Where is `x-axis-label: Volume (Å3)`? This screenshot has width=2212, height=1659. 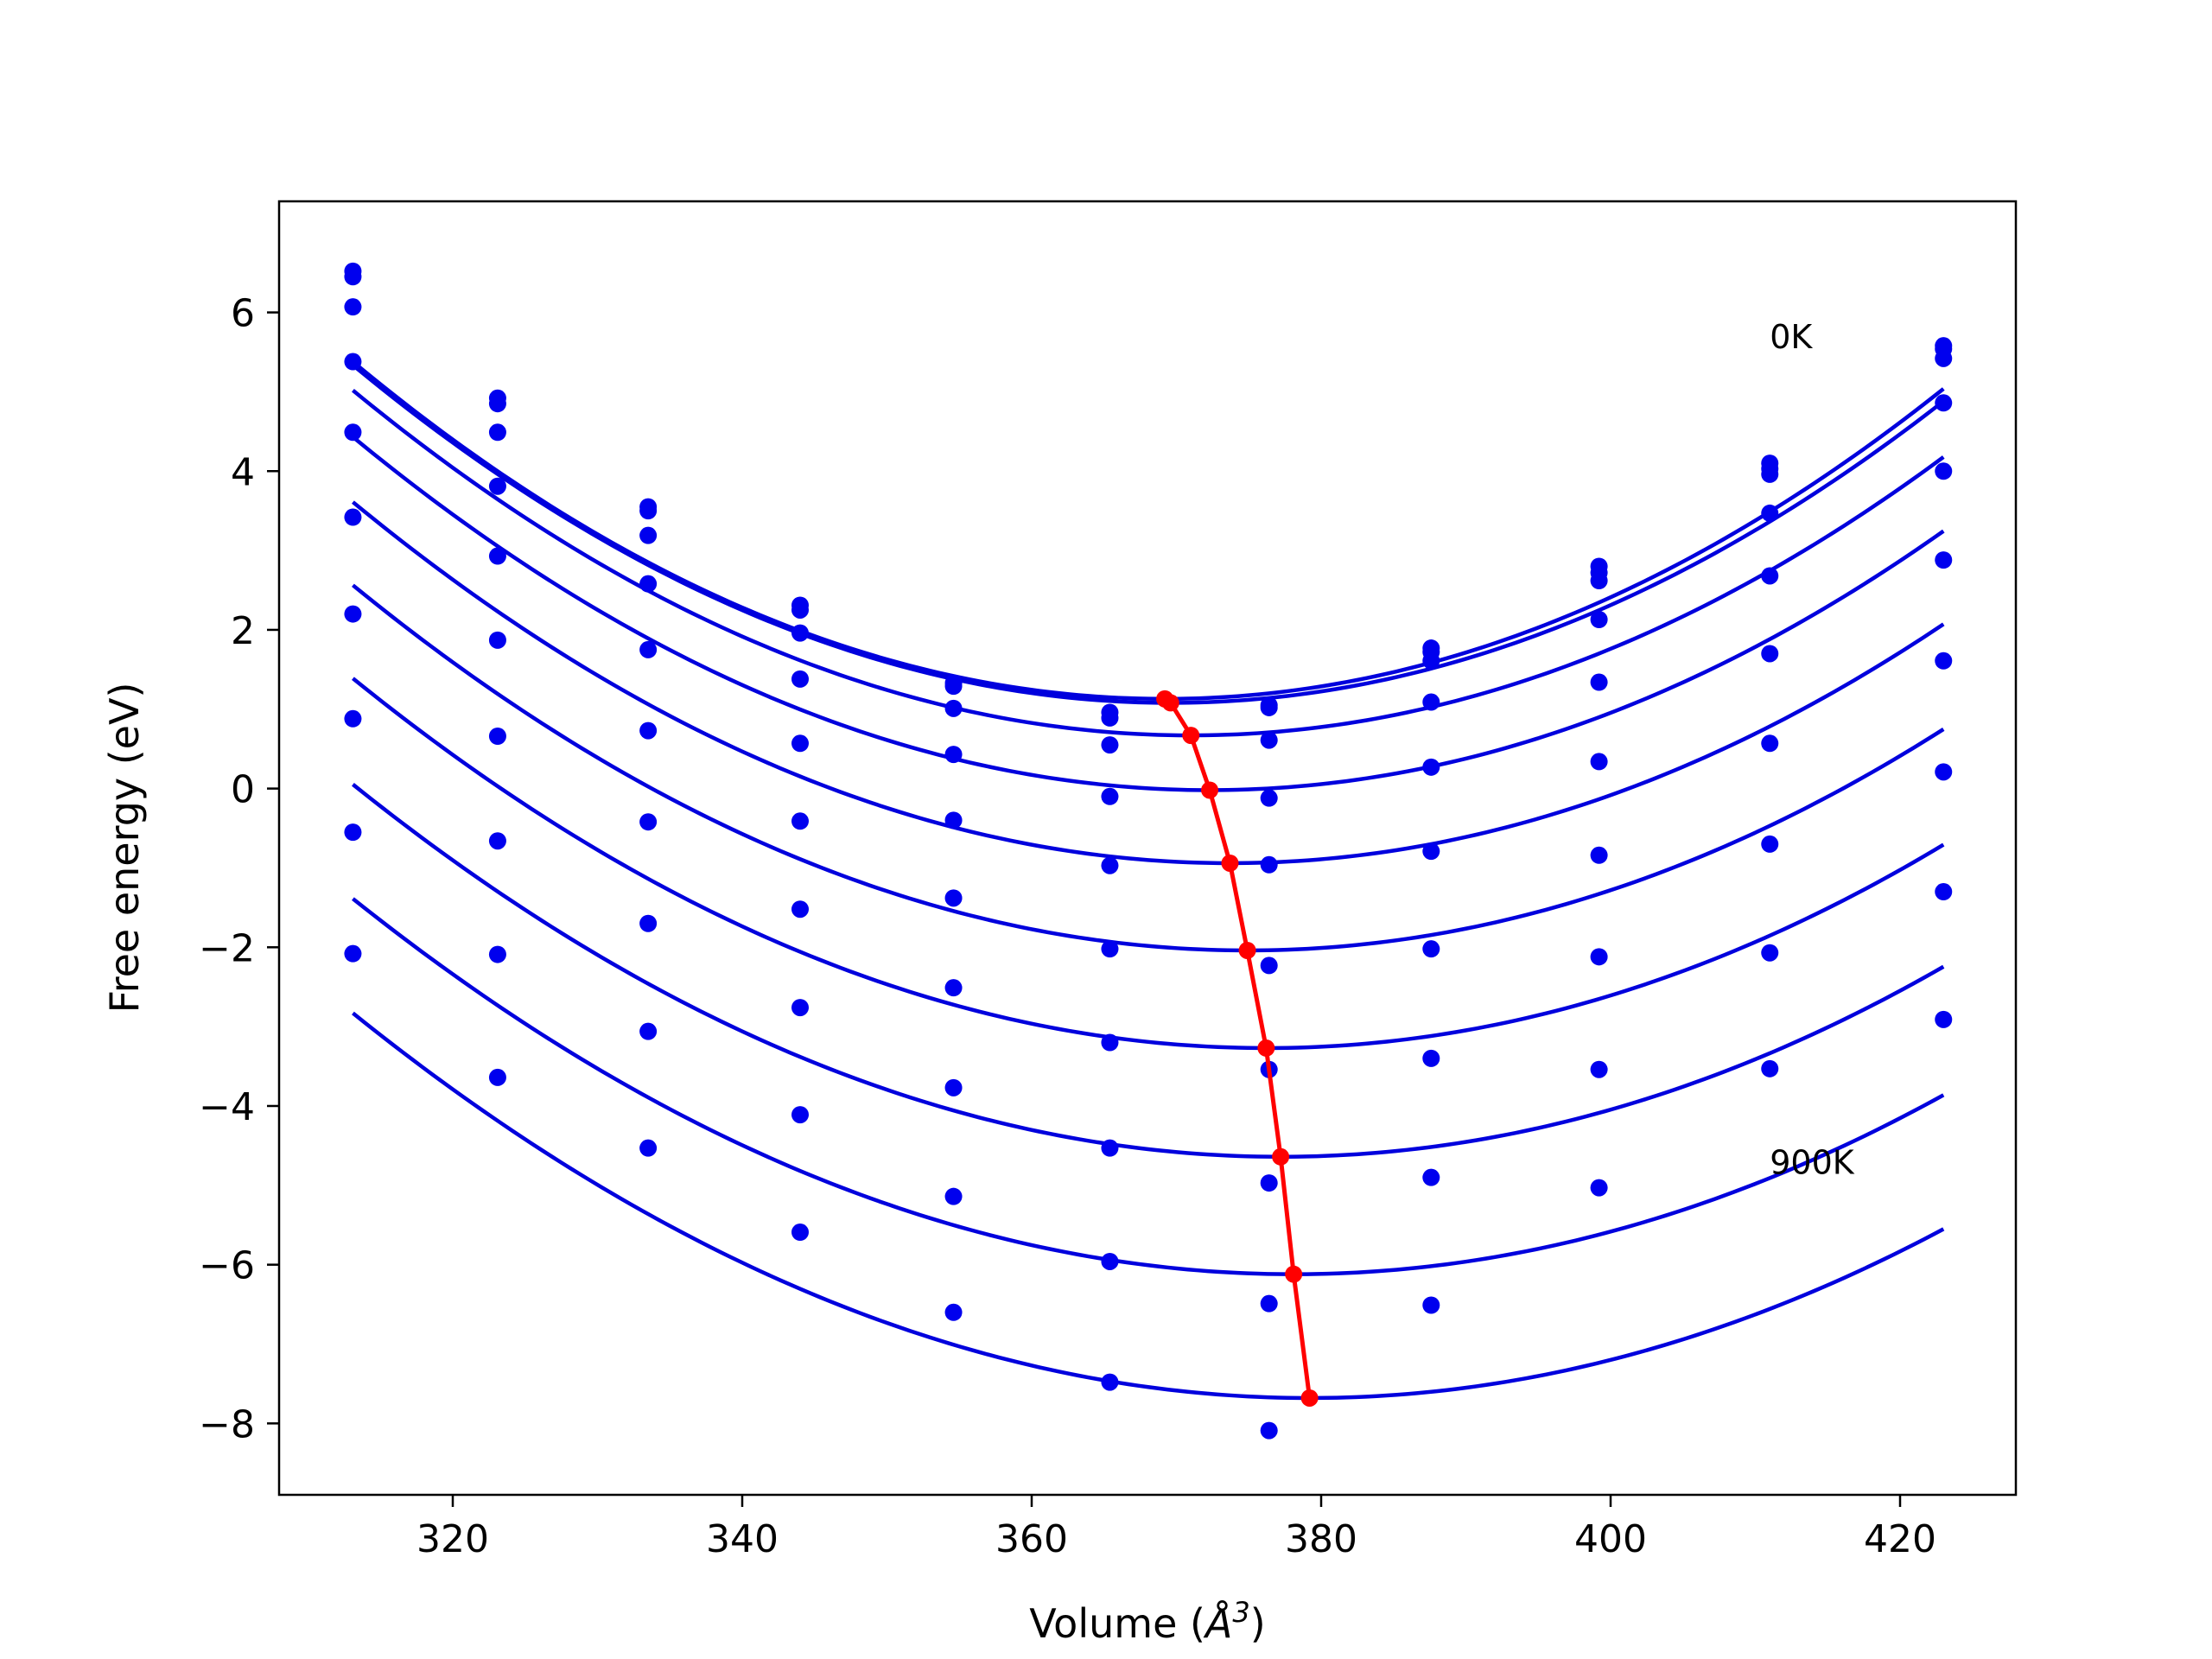 x-axis-label: Volume (Å3) is located at coordinates (1147, 1621).